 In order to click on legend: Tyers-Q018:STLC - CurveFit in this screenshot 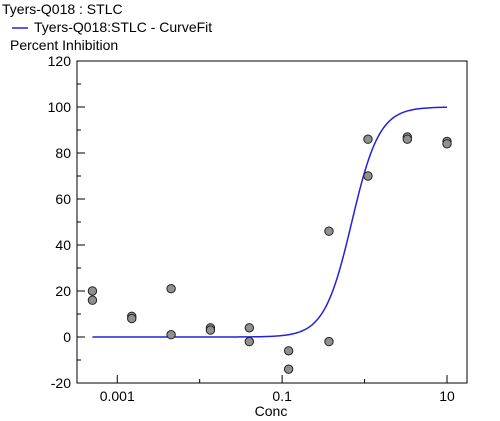, I will do `click(112, 27)`.